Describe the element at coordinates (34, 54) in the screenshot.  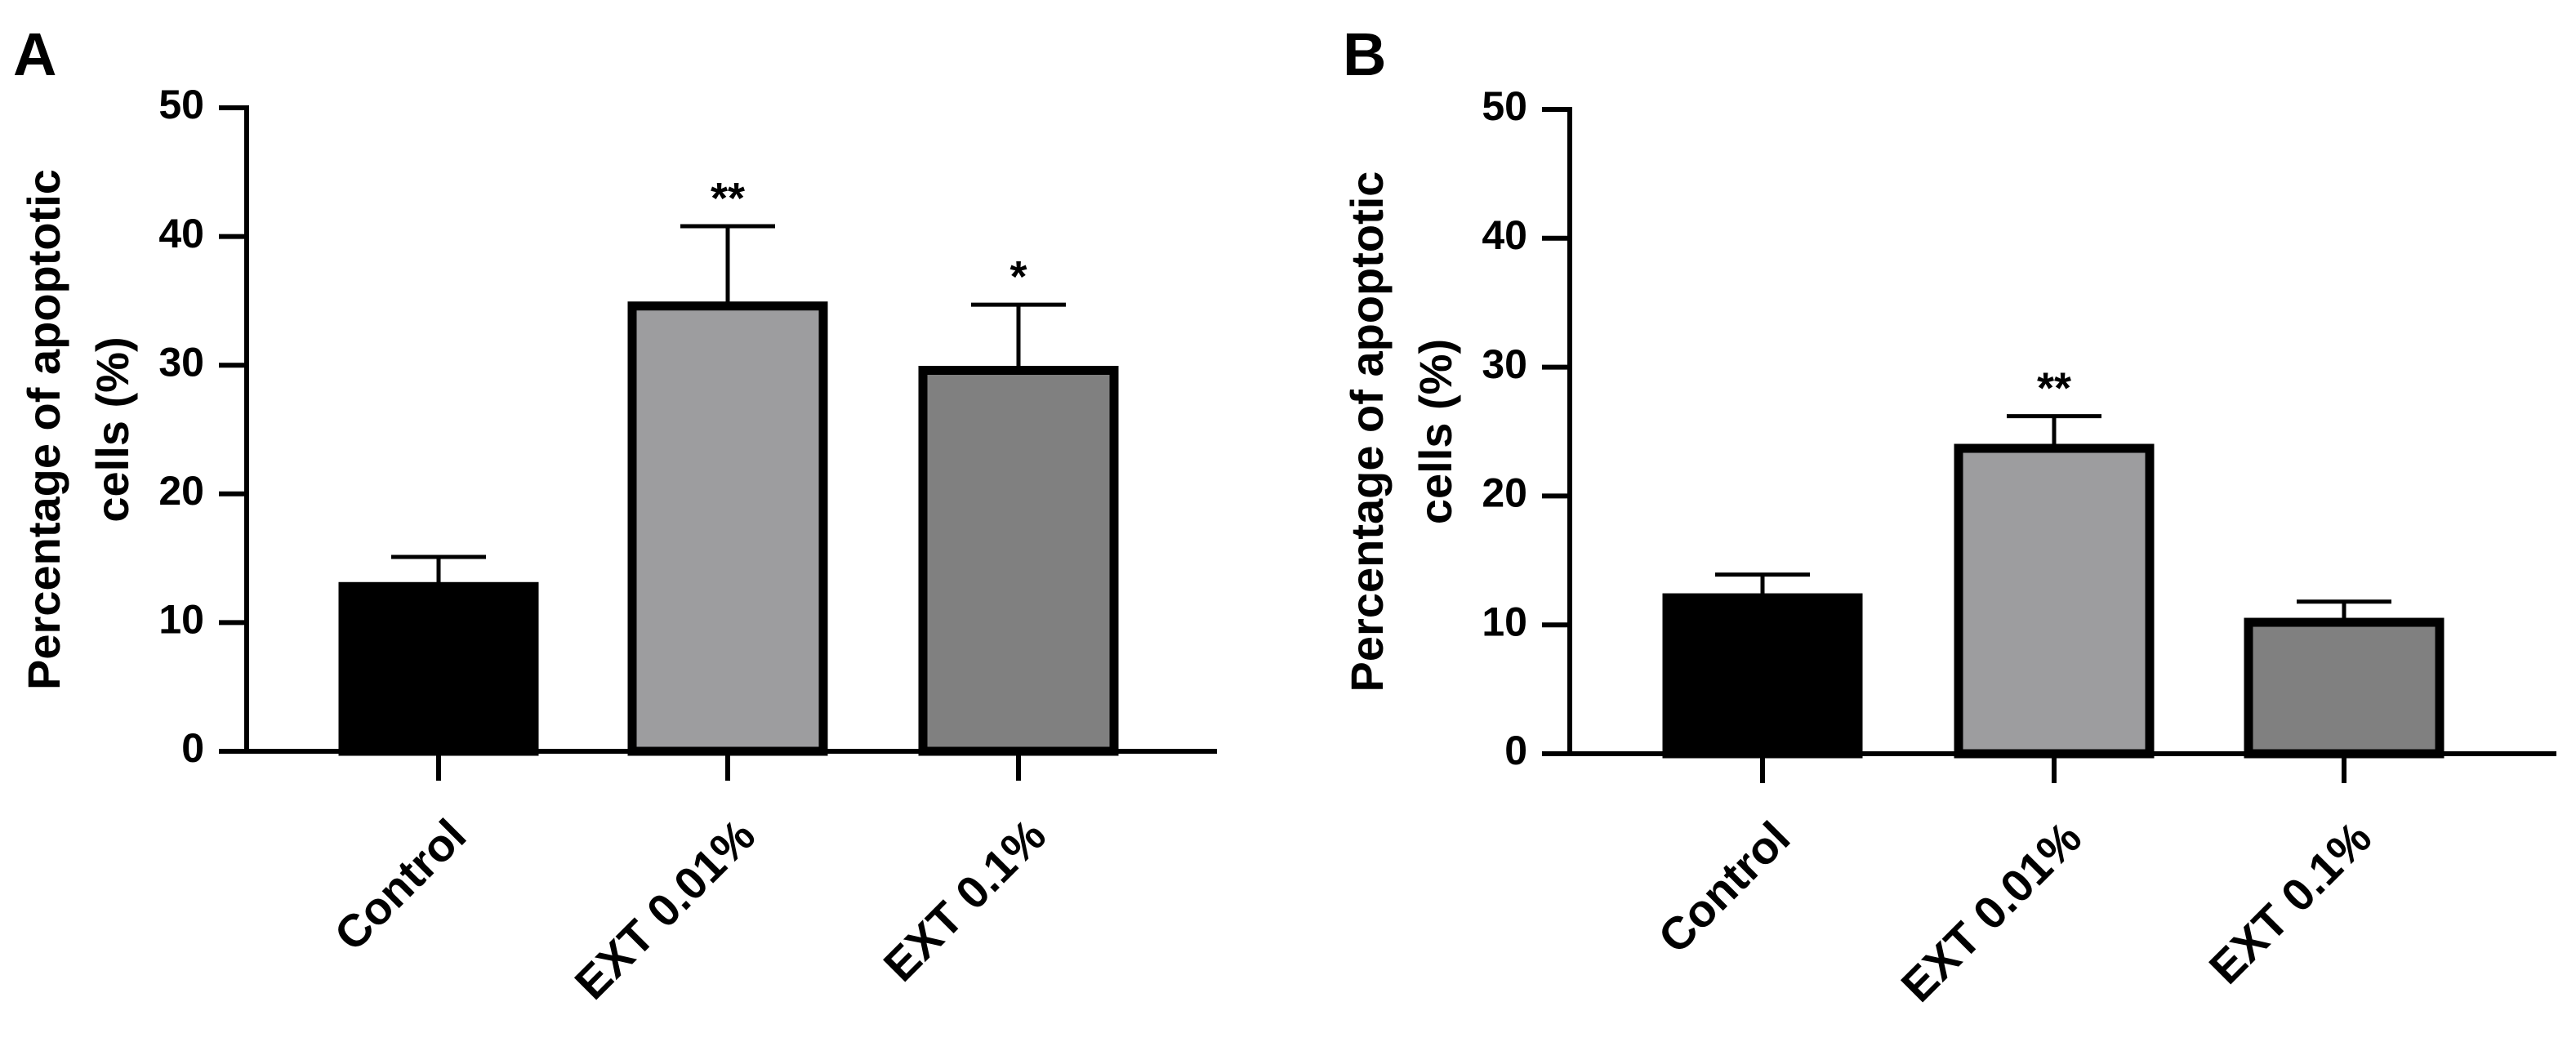
I see `panel-label: A` at that location.